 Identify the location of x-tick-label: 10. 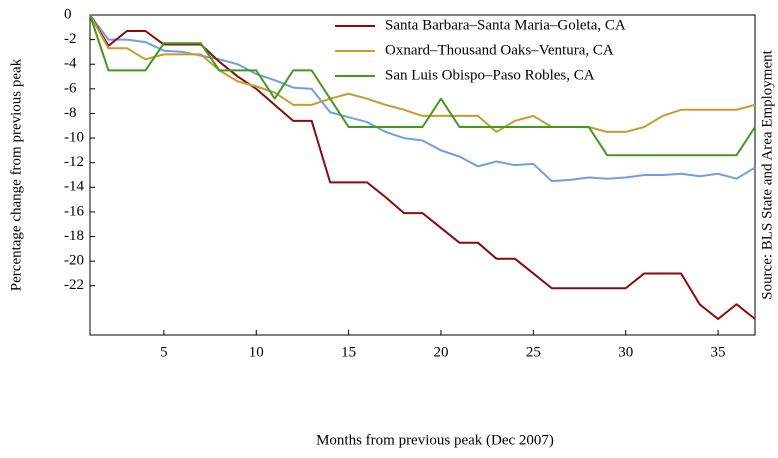
(256, 352).